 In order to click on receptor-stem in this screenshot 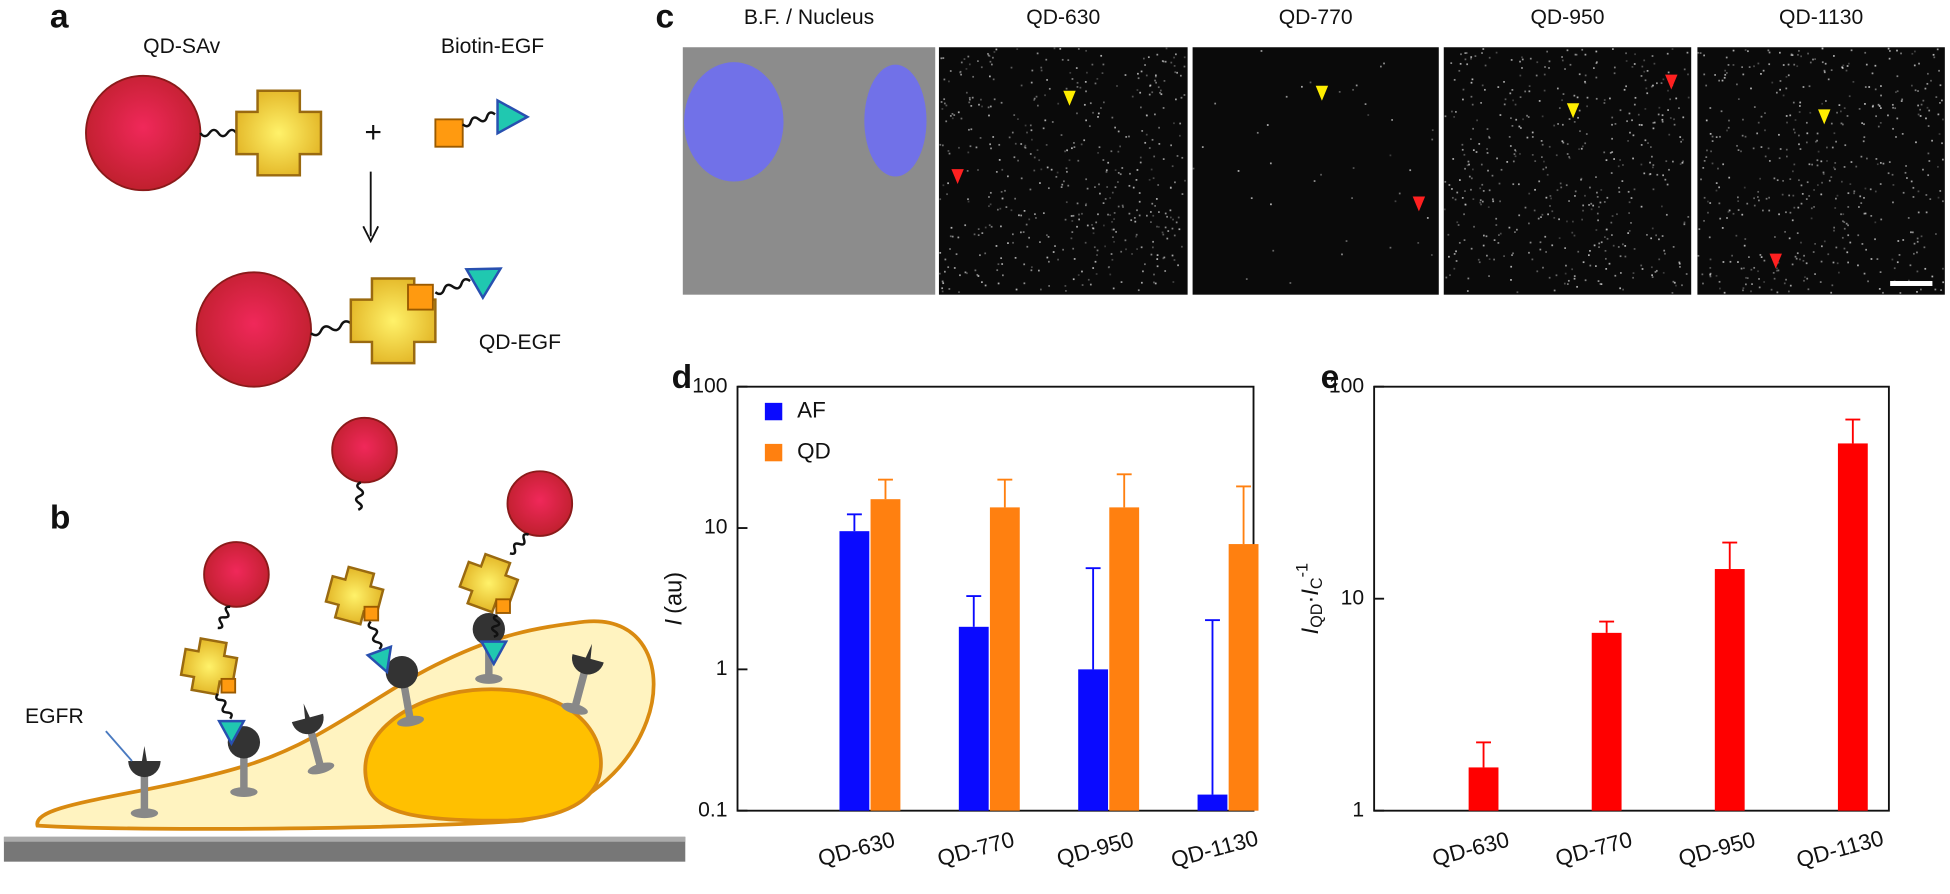, I will do `click(489, 659)`.